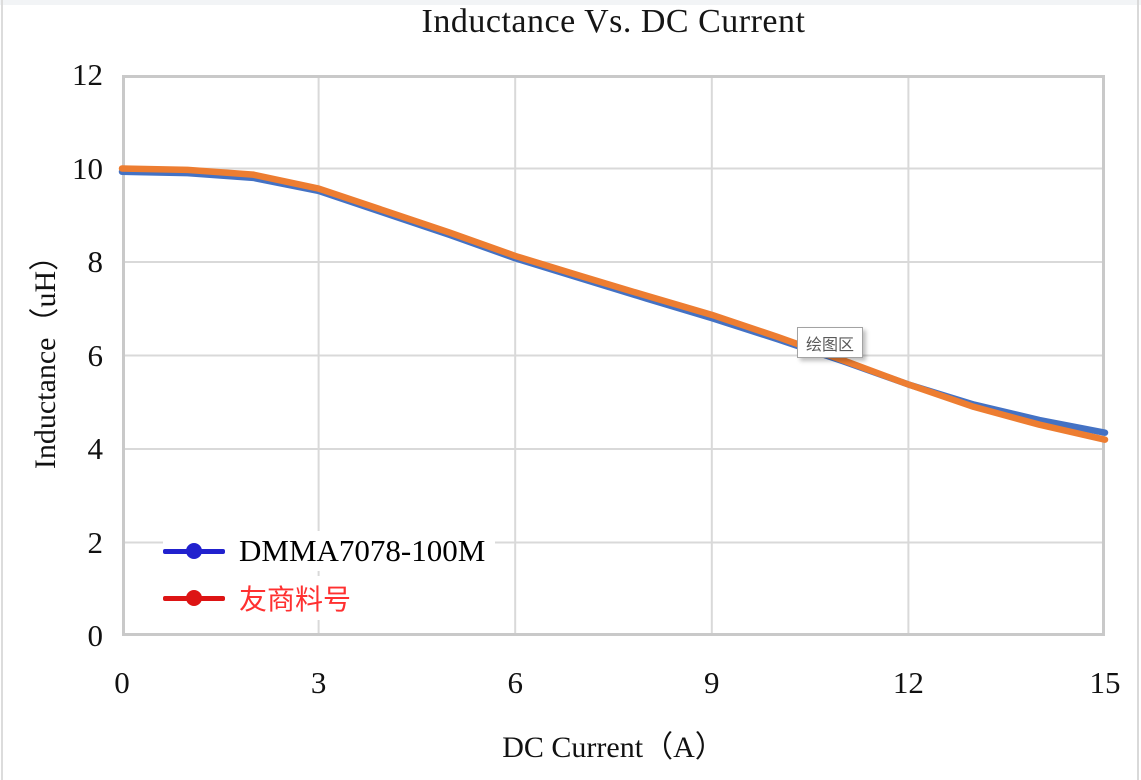 The height and width of the screenshot is (780, 1141). What do you see at coordinates (95, 448) in the screenshot?
I see `y-tick-label: 4` at bounding box center [95, 448].